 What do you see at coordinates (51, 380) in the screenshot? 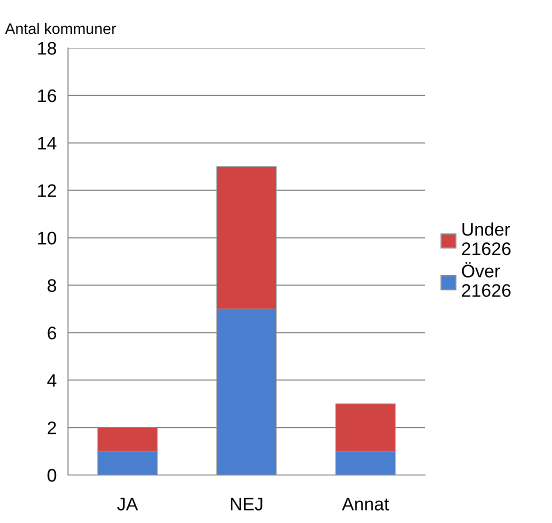
I see `y-tick-label: 4` at bounding box center [51, 380].